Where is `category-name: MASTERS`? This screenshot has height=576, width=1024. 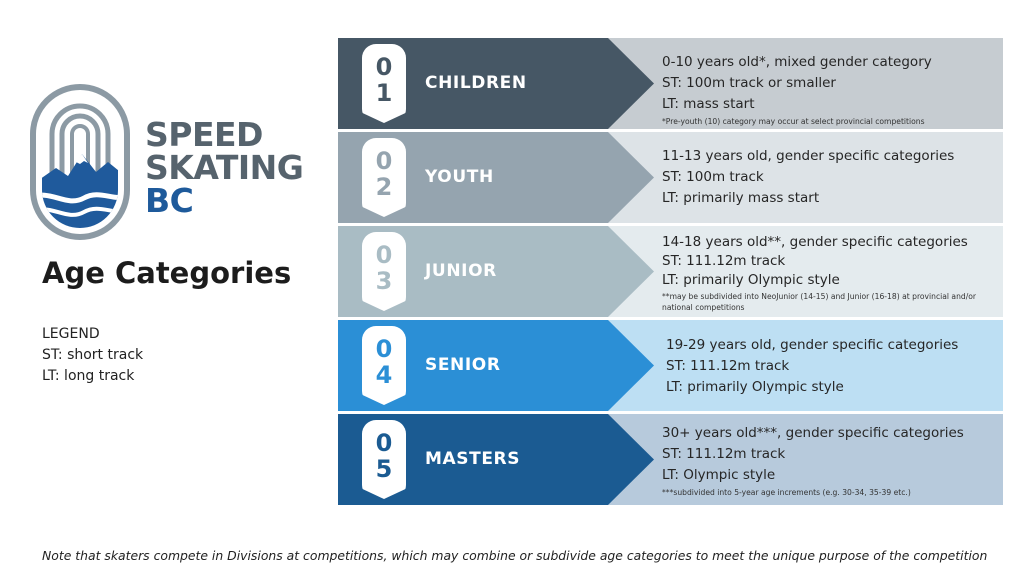 category-name: MASTERS is located at coordinates (473, 459).